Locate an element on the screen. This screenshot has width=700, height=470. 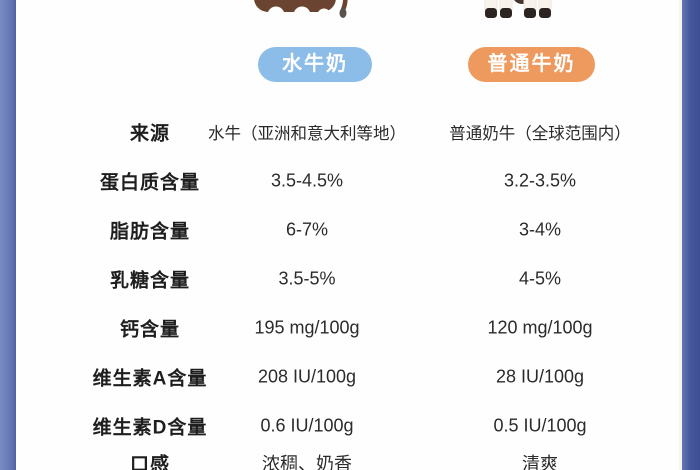
dairy-cow-illustration-icon is located at coordinates (525, 13).